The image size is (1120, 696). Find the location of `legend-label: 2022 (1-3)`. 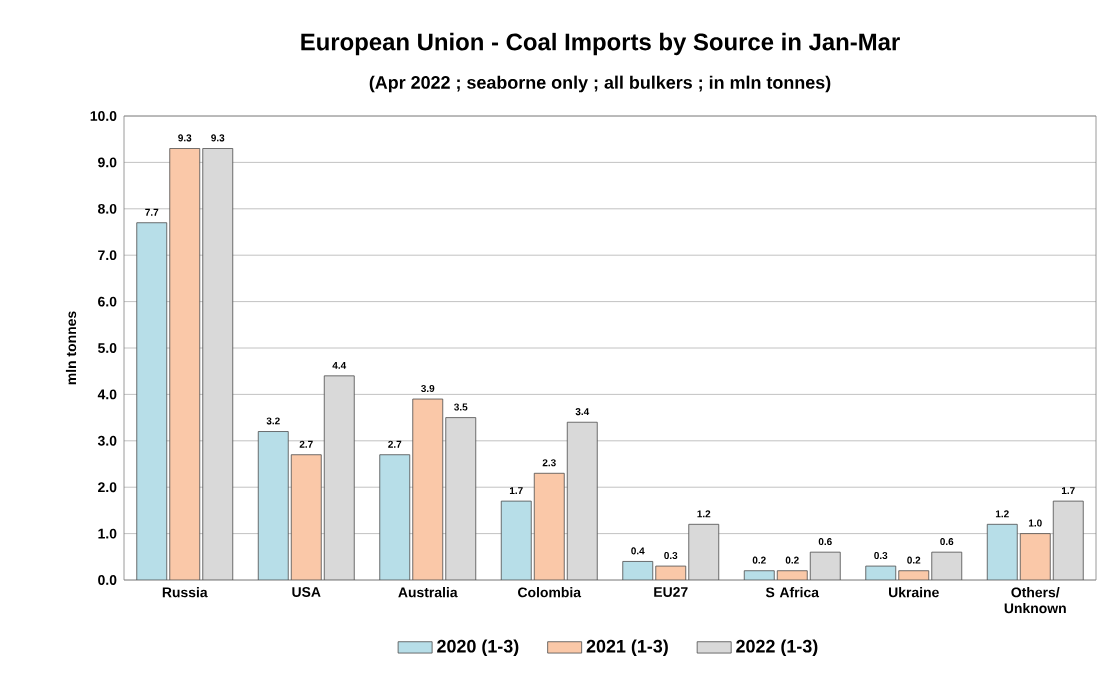

legend-label: 2022 (1-3) is located at coordinates (777, 648).